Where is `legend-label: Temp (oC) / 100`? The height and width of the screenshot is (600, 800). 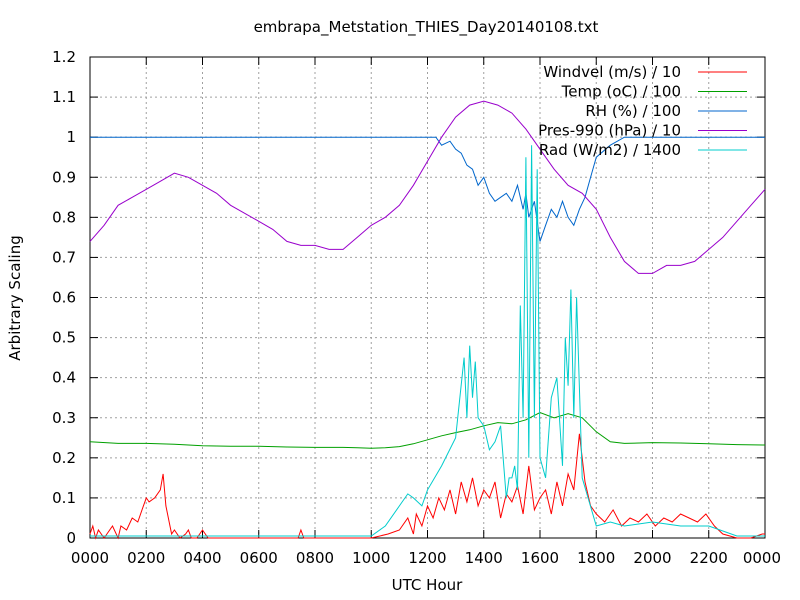 legend-label: Temp (oC) / 100 is located at coordinates (621, 92).